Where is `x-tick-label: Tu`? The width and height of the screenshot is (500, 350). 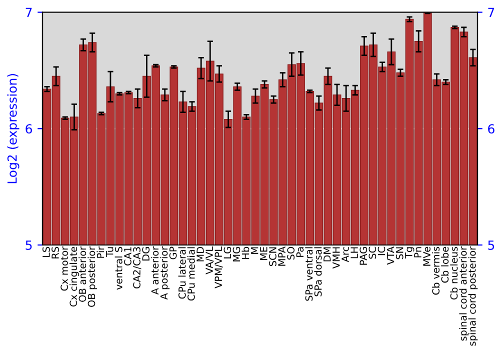
x-tick-label: Tu is located at coordinates (110, 252).